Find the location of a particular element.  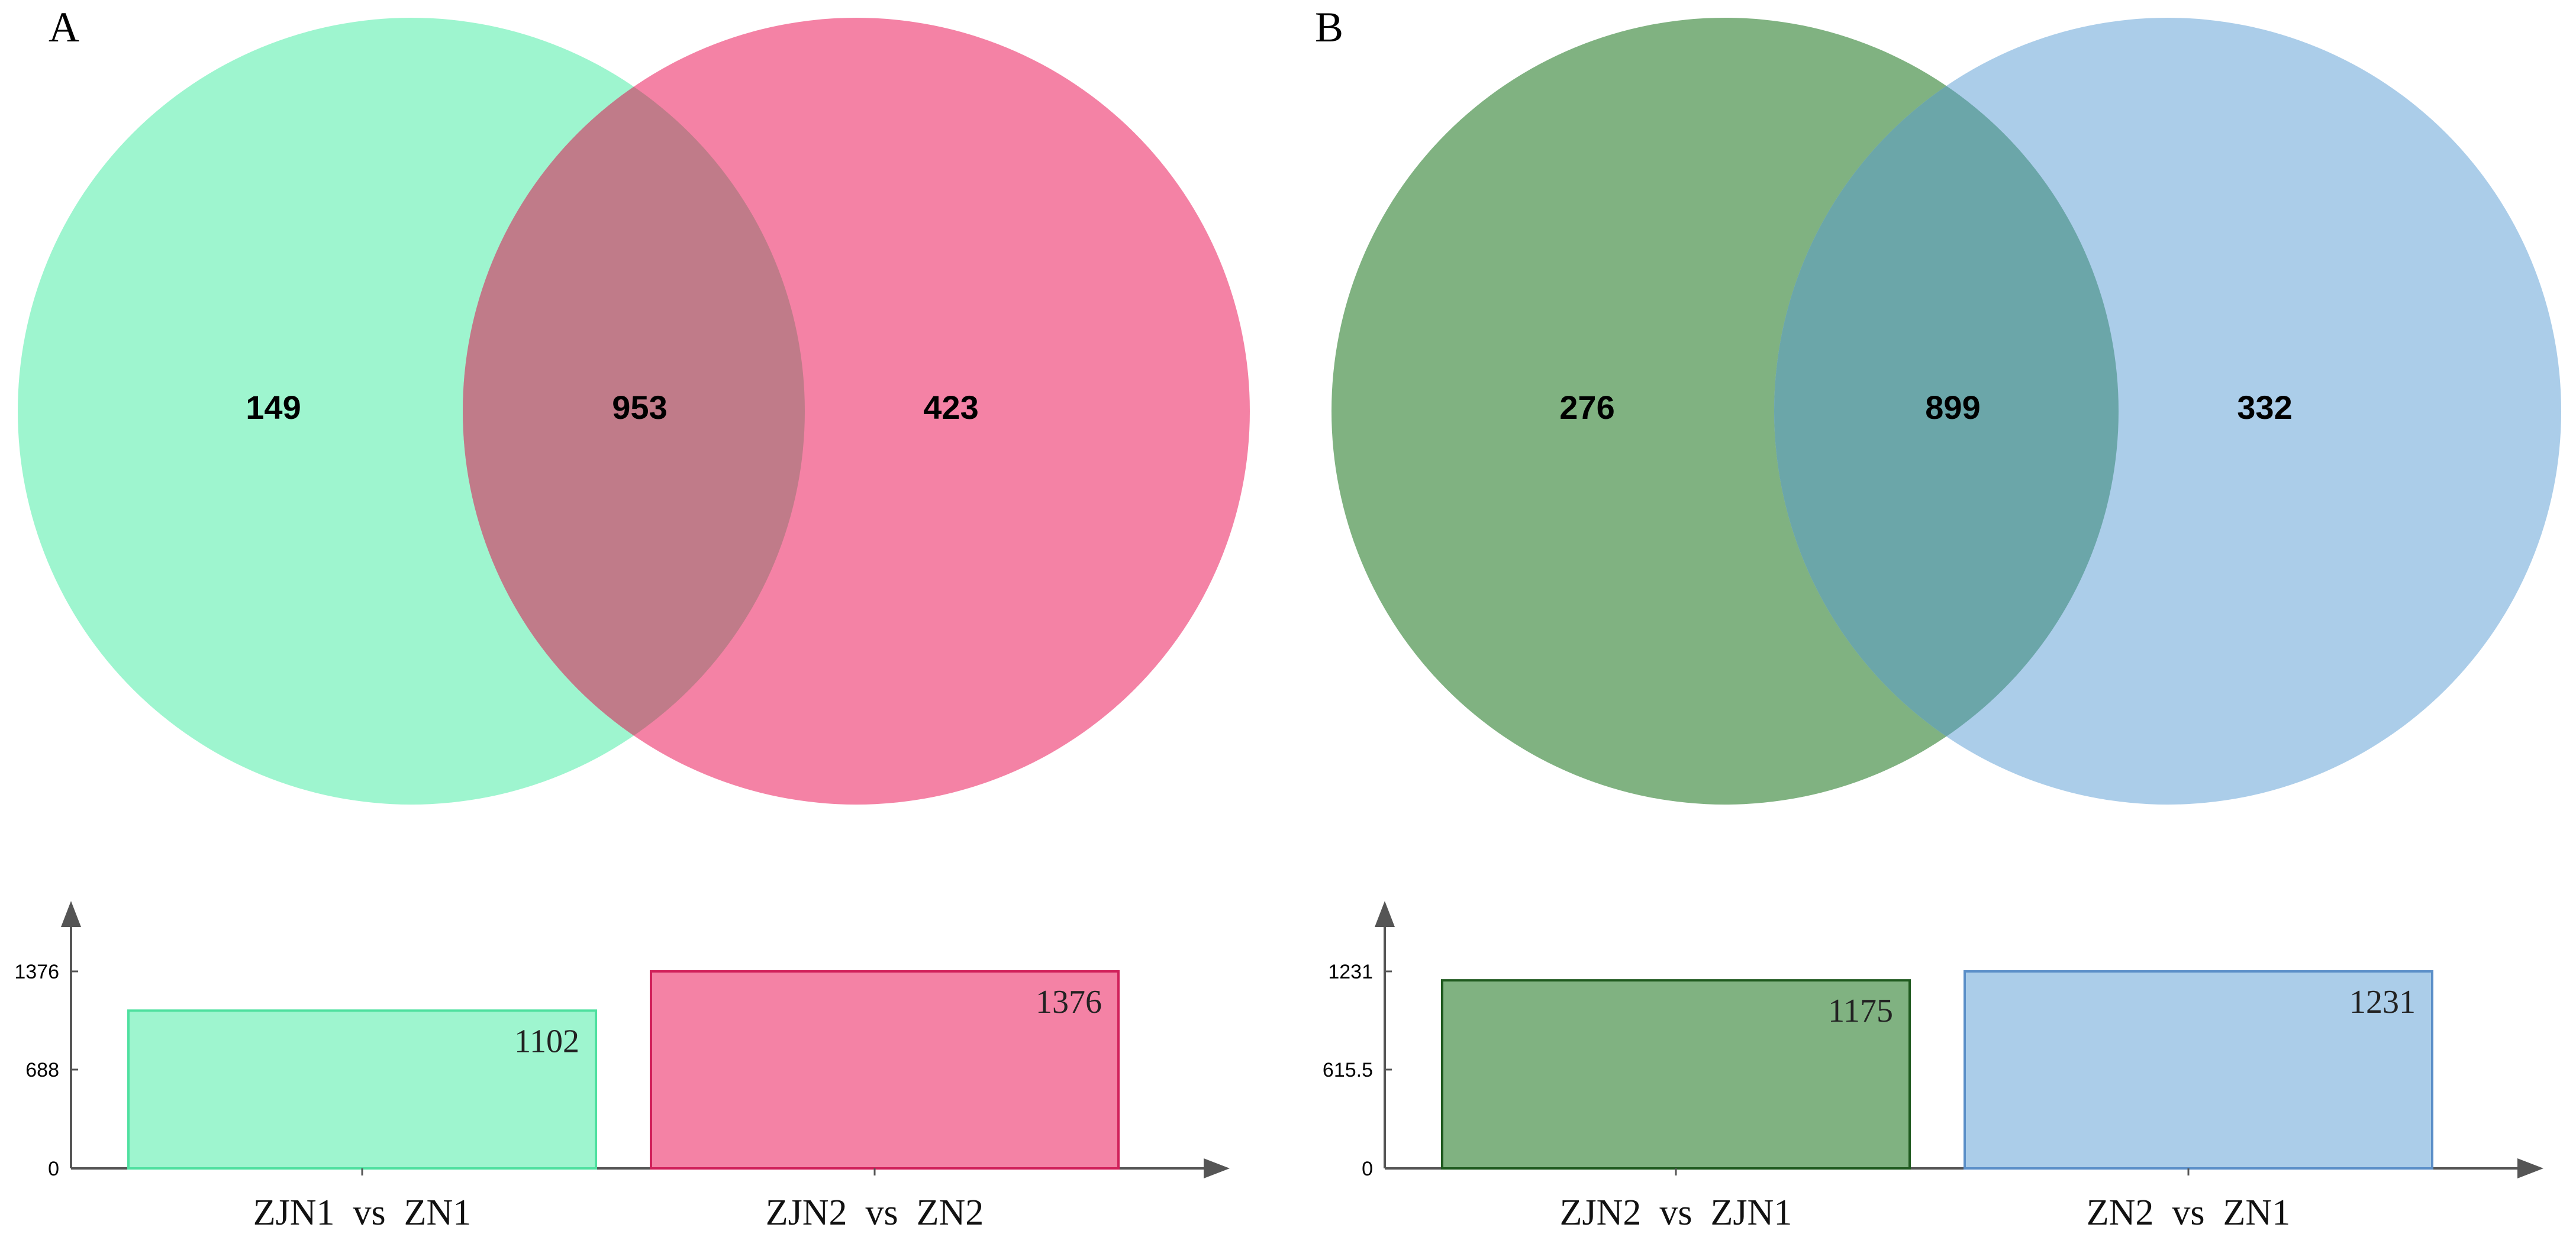

venn-b-right-count: 332 is located at coordinates (2264, 407).